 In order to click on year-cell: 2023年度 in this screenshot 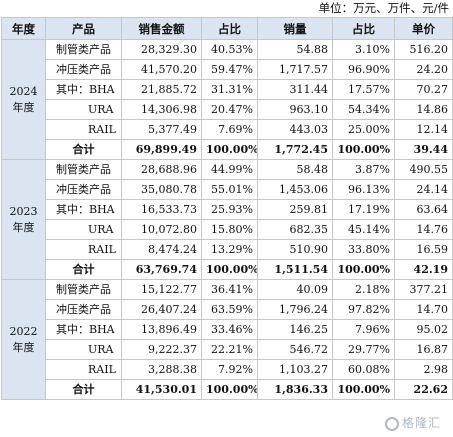, I will do `click(23, 219)`.